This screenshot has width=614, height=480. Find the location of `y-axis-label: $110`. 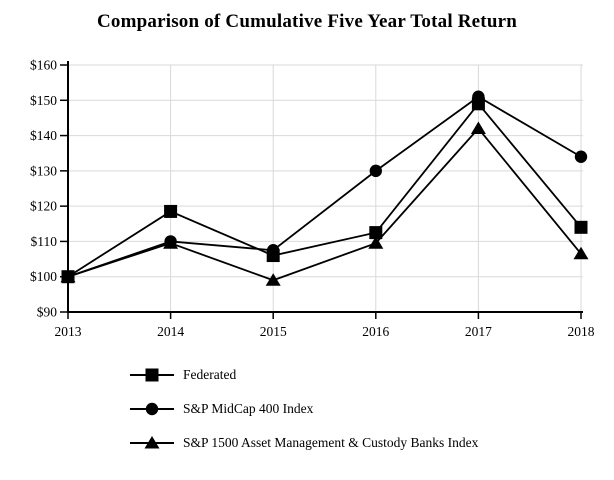

y-axis-label: $110 is located at coordinates (44, 241).